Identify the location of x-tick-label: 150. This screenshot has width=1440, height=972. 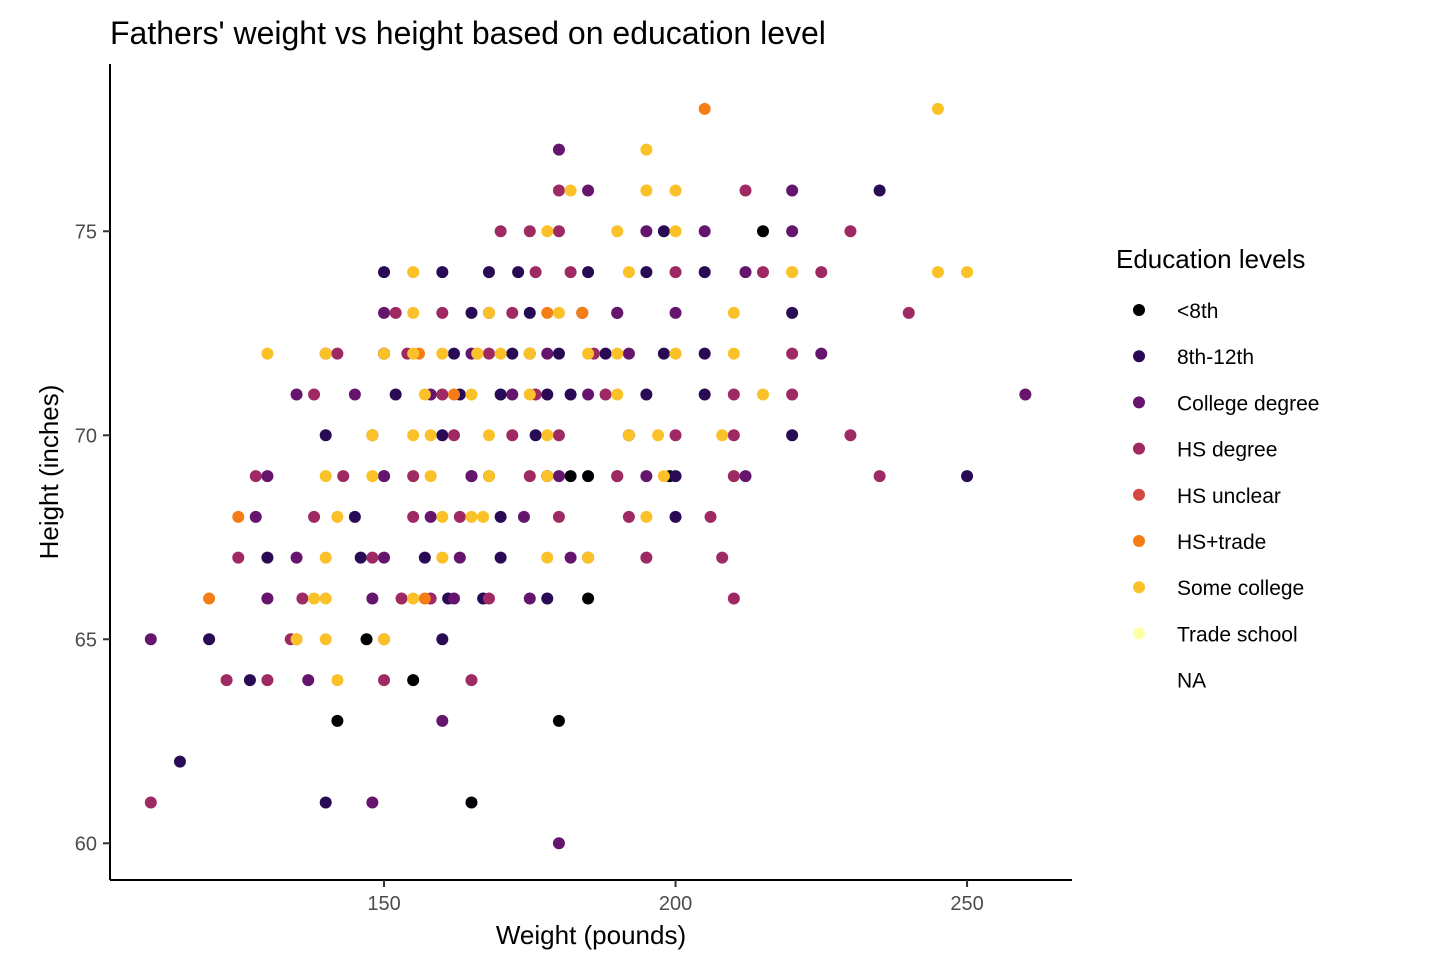
(383, 904).